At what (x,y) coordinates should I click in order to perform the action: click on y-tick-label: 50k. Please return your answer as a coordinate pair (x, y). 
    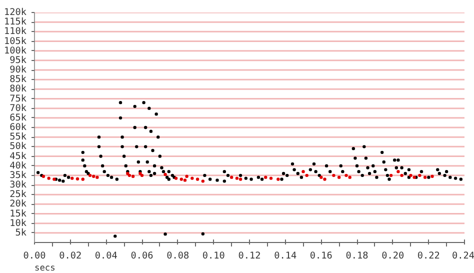
    Looking at the image, I should click on (18, 146).